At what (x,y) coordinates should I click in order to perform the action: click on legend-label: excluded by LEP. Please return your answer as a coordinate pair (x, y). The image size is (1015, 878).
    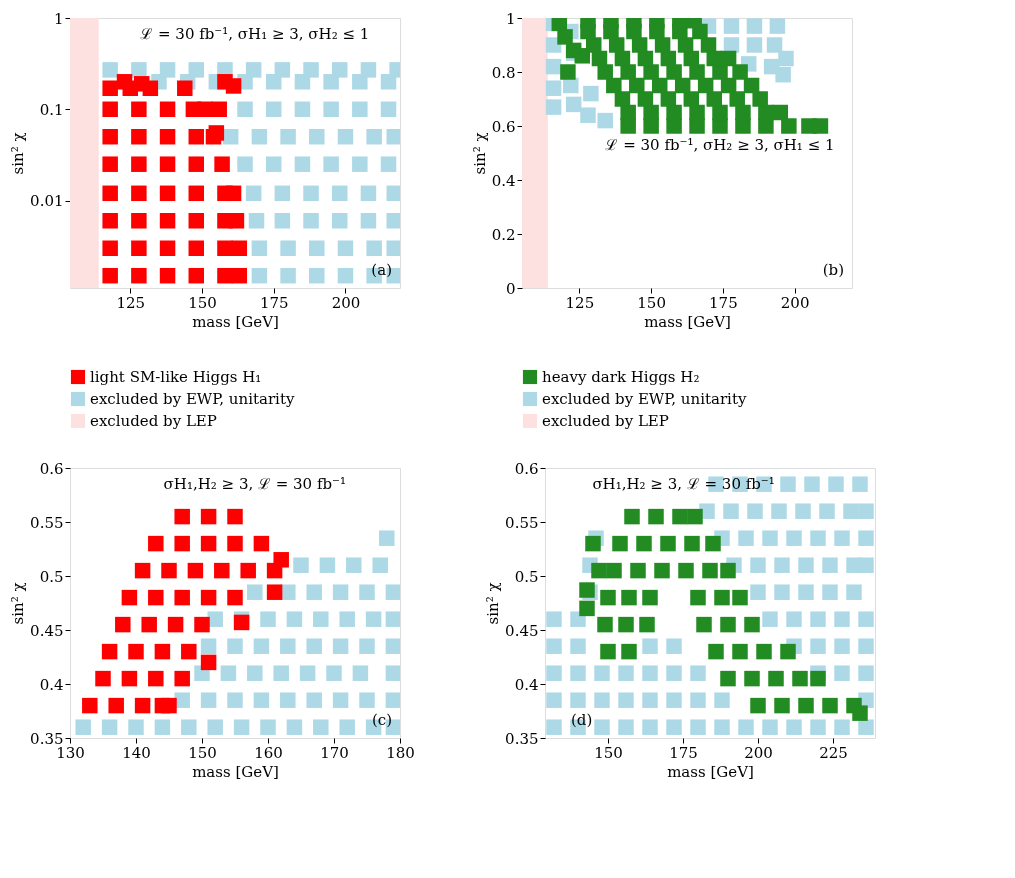
    Looking at the image, I should click on (153, 421).